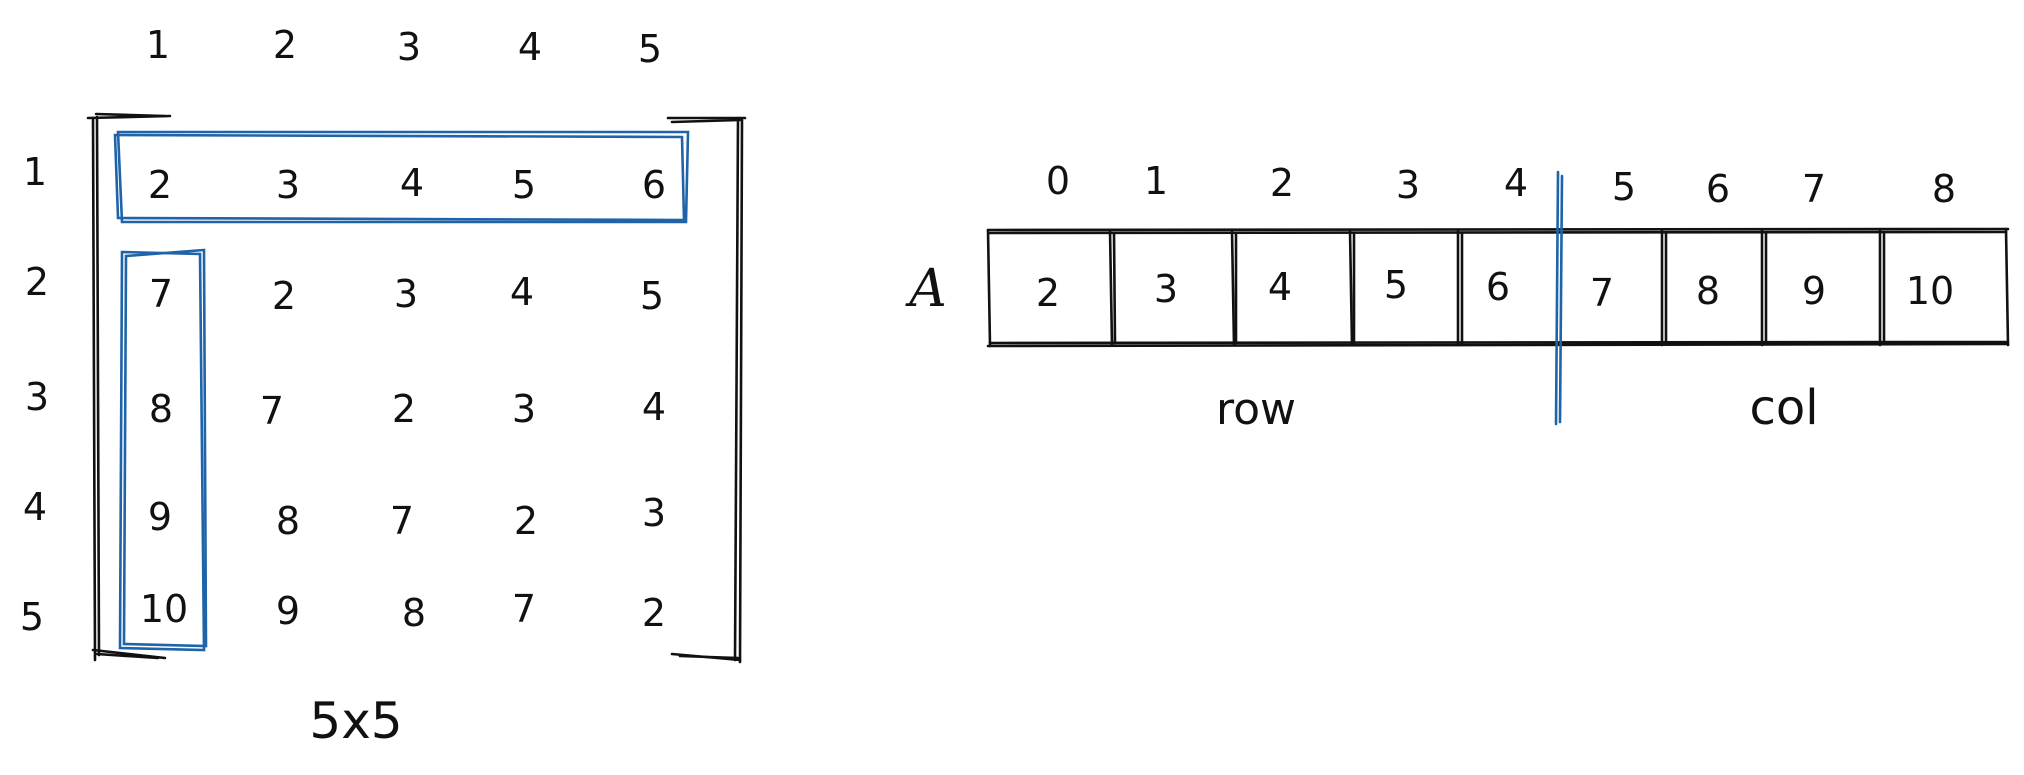  I want to click on array-index: 1, so click(1156, 181).